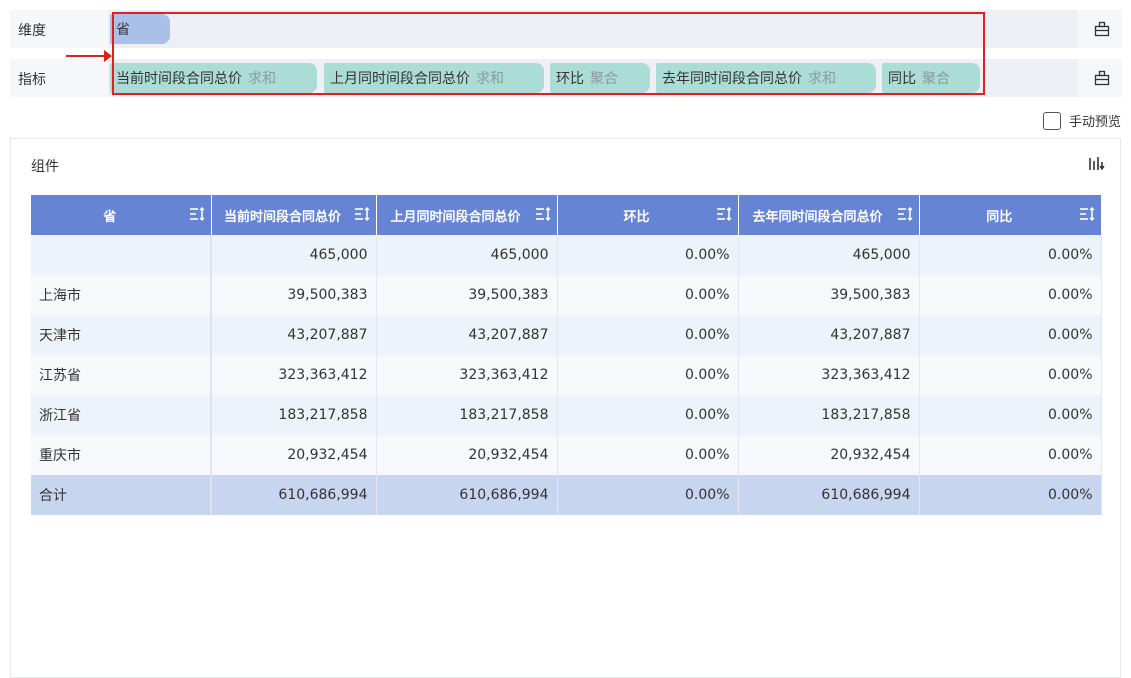  What do you see at coordinates (121, 295) in the screenshot?
I see `table-cell: 上海市` at bounding box center [121, 295].